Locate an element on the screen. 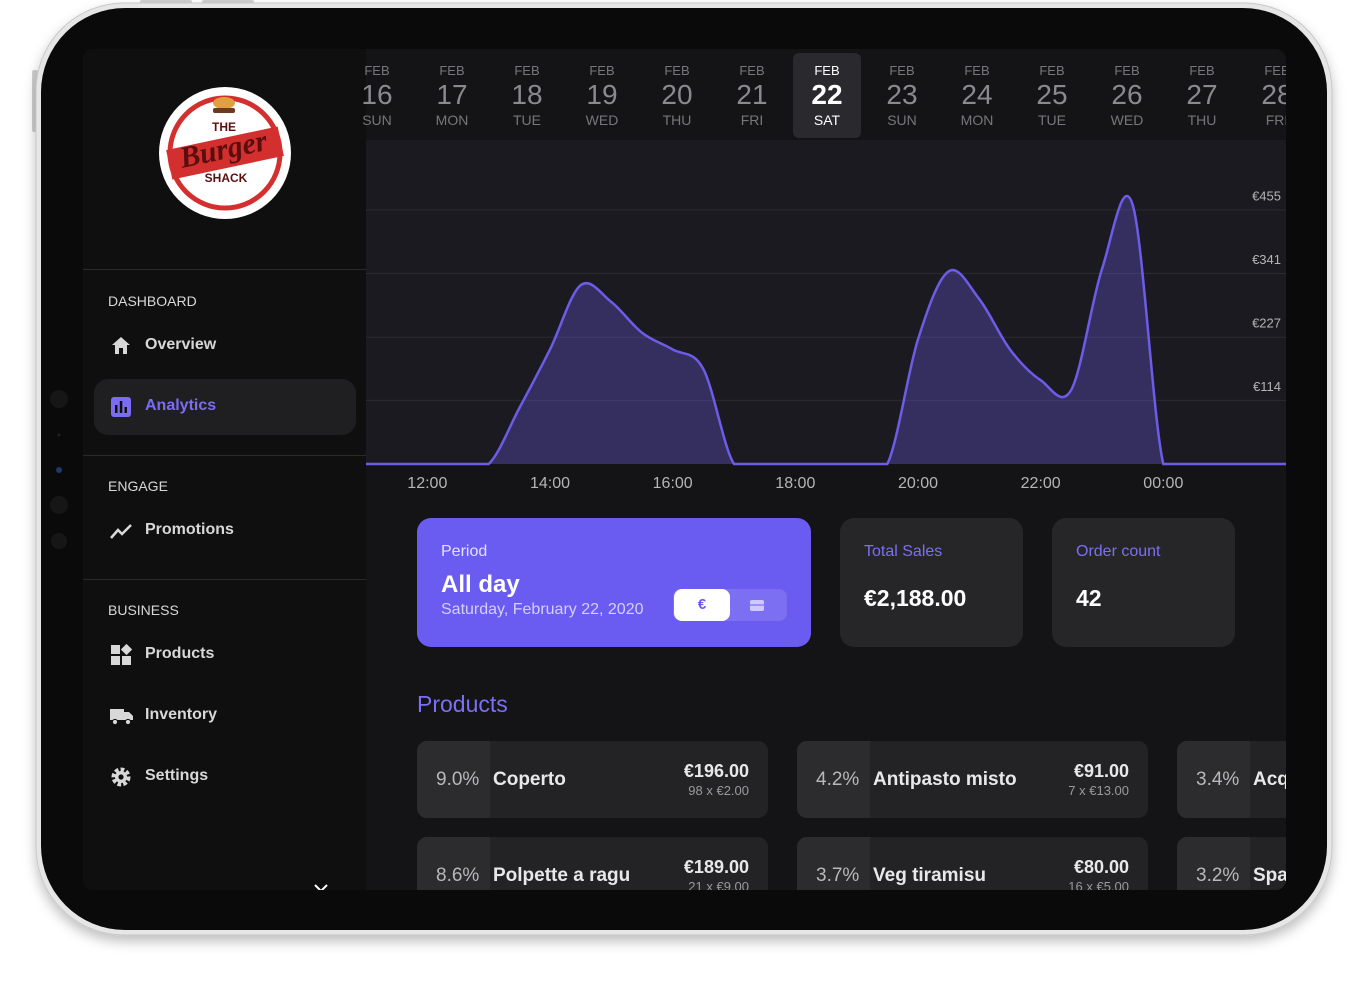 The height and width of the screenshot is (995, 1369). section-title: DASHBOARD is located at coordinates (152, 301).